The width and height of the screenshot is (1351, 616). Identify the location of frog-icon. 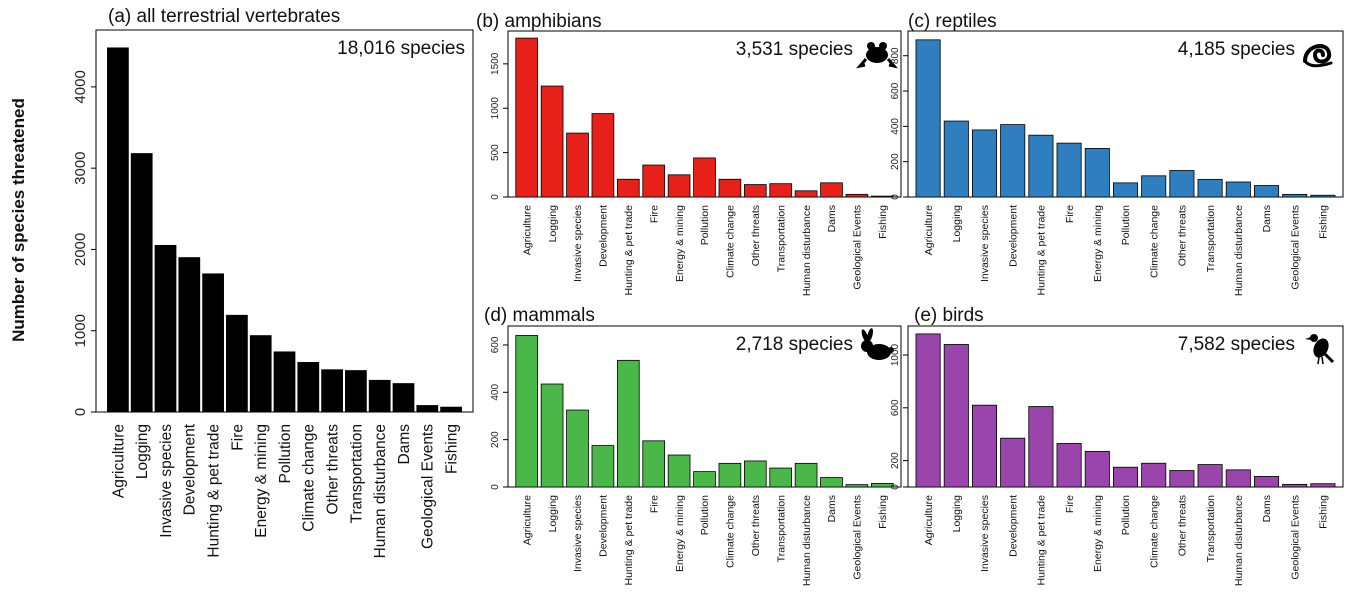
(877, 55).